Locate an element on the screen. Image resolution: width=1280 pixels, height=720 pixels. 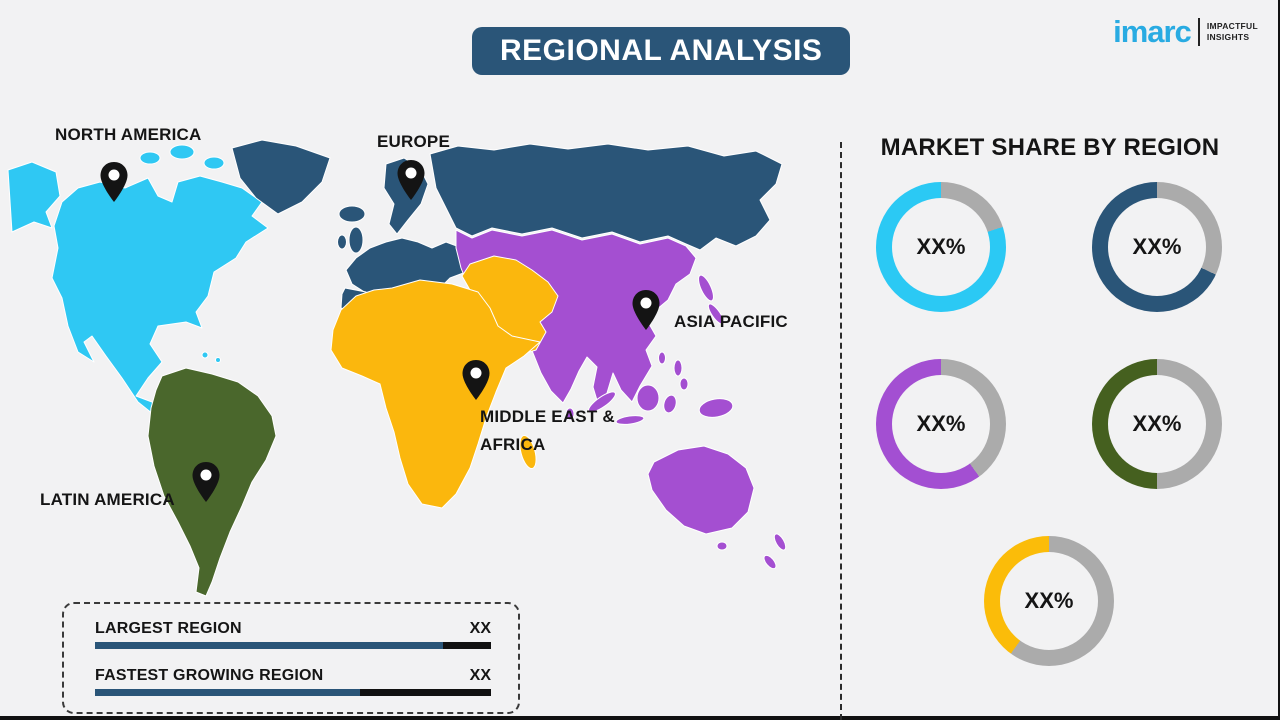
location-pin-icon-asia-pacific is located at coordinates (646, 310).